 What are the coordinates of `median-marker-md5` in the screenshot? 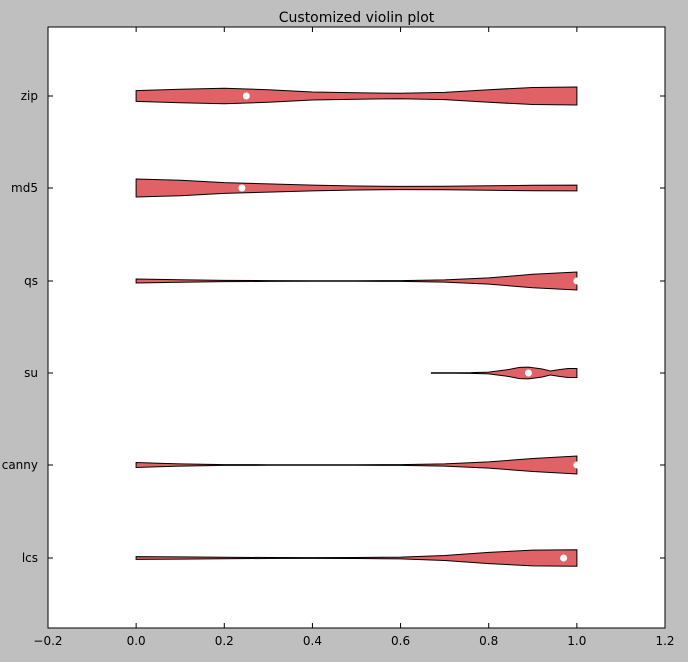 It's located at (242, 188).